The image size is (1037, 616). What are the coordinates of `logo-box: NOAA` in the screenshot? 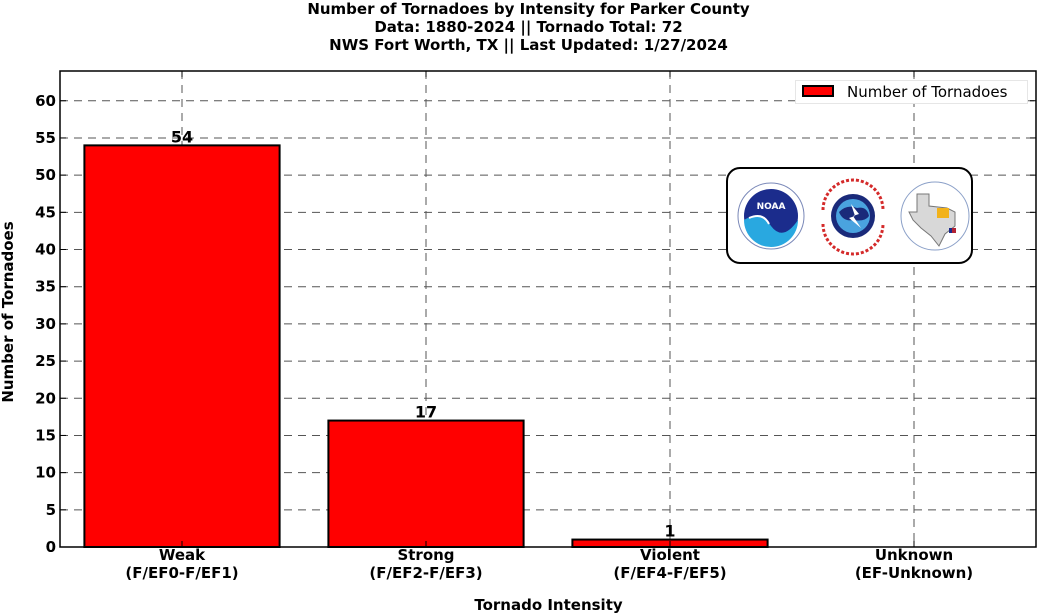 It's located at (849, 215).